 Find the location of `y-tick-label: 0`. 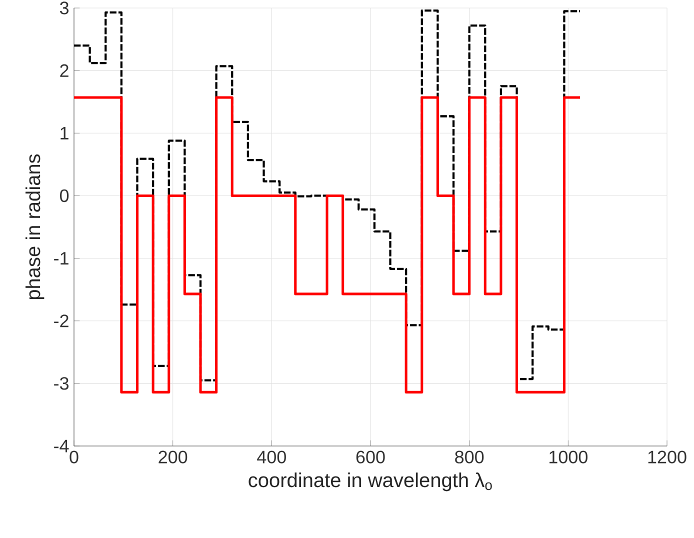

y-tick-label: 0 is located at coordinates (64, 195).